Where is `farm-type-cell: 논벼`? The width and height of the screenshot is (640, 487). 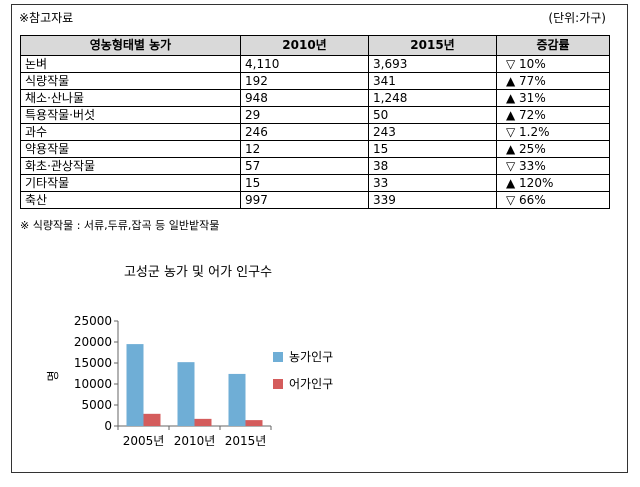
farm-type-cell: 논벼 is located at coordinates (130, 64).